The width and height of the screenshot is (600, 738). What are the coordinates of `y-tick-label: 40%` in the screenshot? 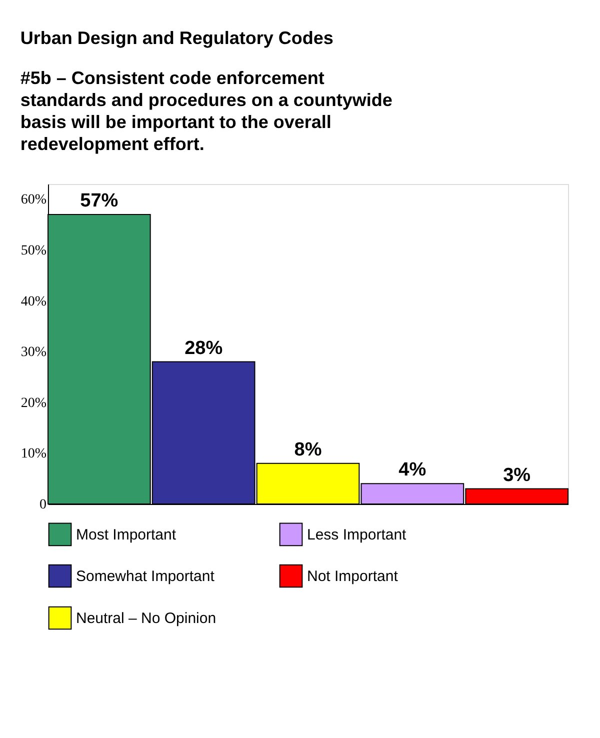 It's located at (33, 302).